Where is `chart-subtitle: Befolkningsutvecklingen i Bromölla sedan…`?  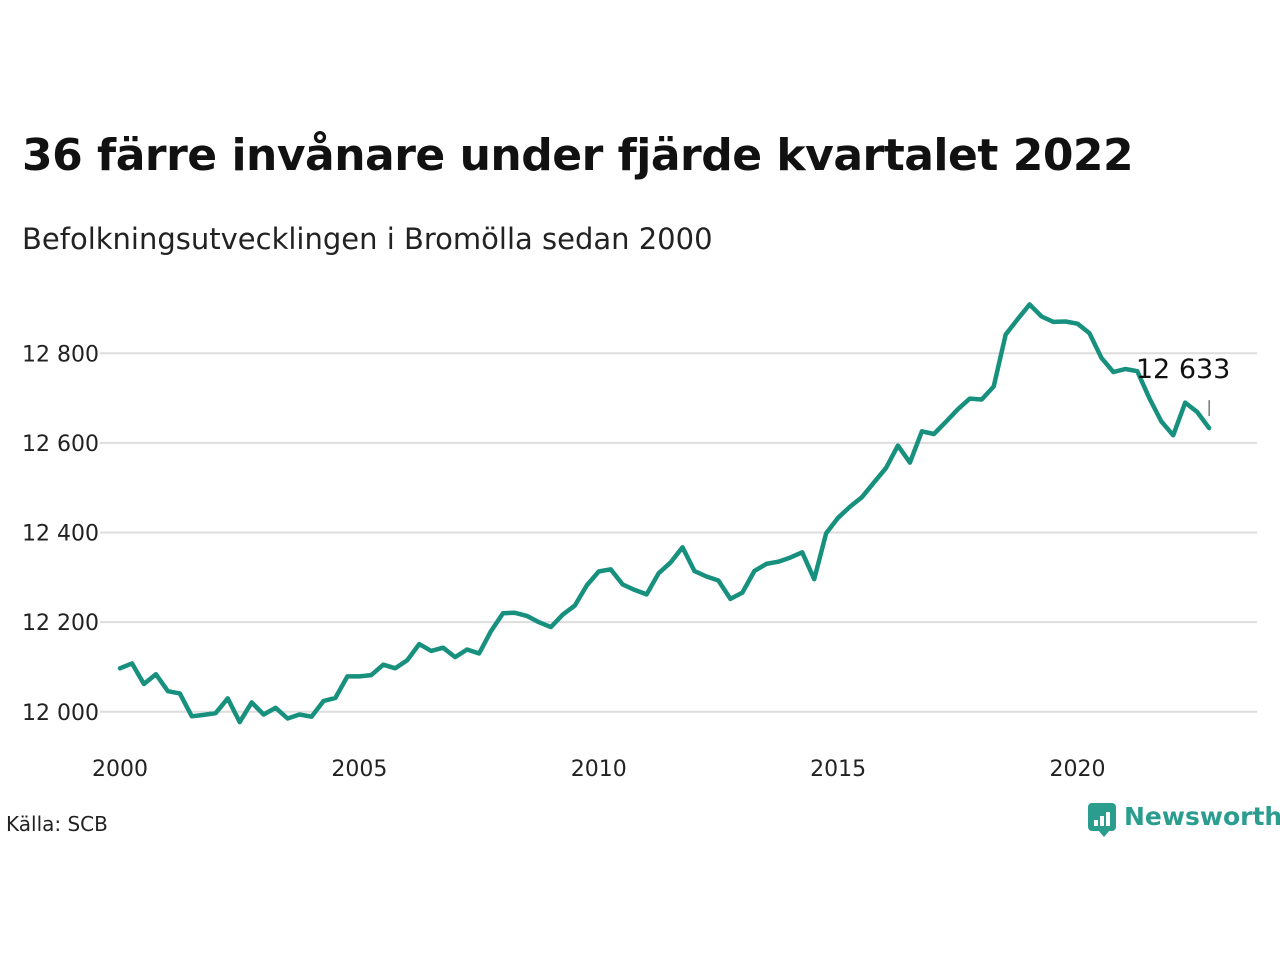 chart-subtitle: Befolkningsutvecklingen i Bromölla sedan… is located at coordinates (367, 239).